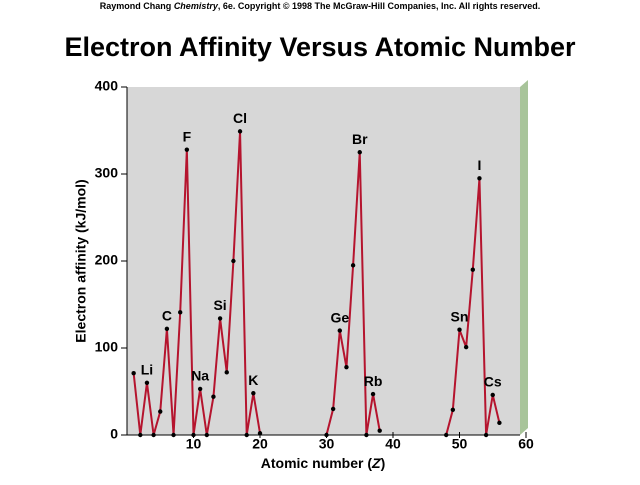 The width and height of the screenshot is (640, 485). What do you see at coordinates (526, 444) in the screenshot?
I see `x-tick-label: 60` at bounding box center [526, 444].